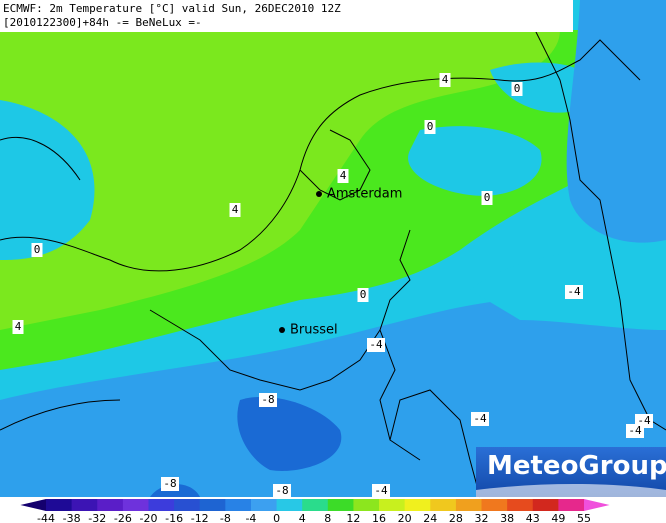 The height and width of the screenshot is (523, 666). Describe the element at coordinates (482, 517) in the screenshot. I see `colorbar-label: 32` at that location.